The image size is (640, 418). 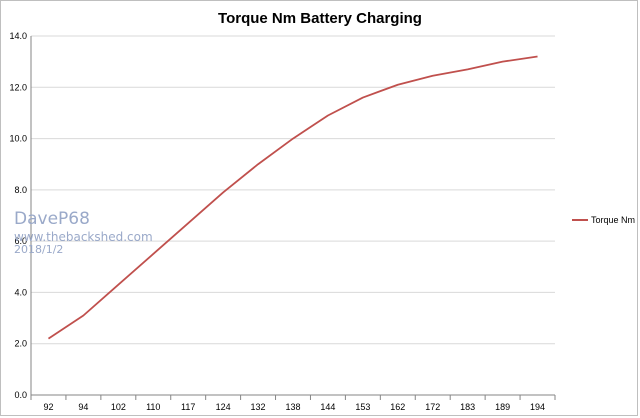 I want to click on legend-label: Torque Nm, so click(x=613, y=220).